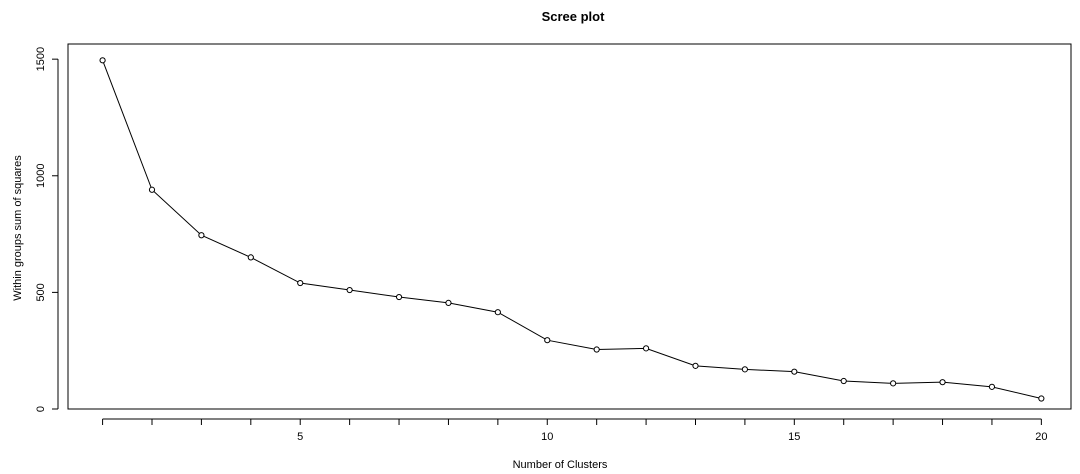 This screenshot has height=474, width=1080. What do you see at coordinates (547, 437) in the screenshot?
I see `x-tick-label: 10` at bounding box center [547, 437].